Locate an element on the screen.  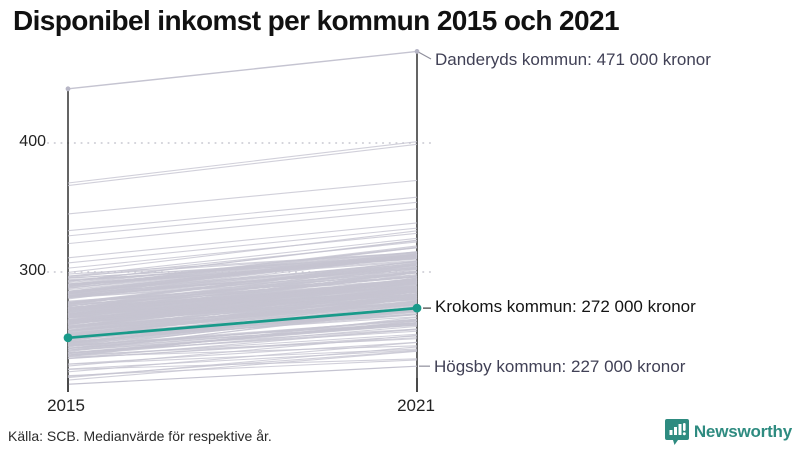
x-axis-tick-label-2021: 2021 is located at coordinates (416, 405).